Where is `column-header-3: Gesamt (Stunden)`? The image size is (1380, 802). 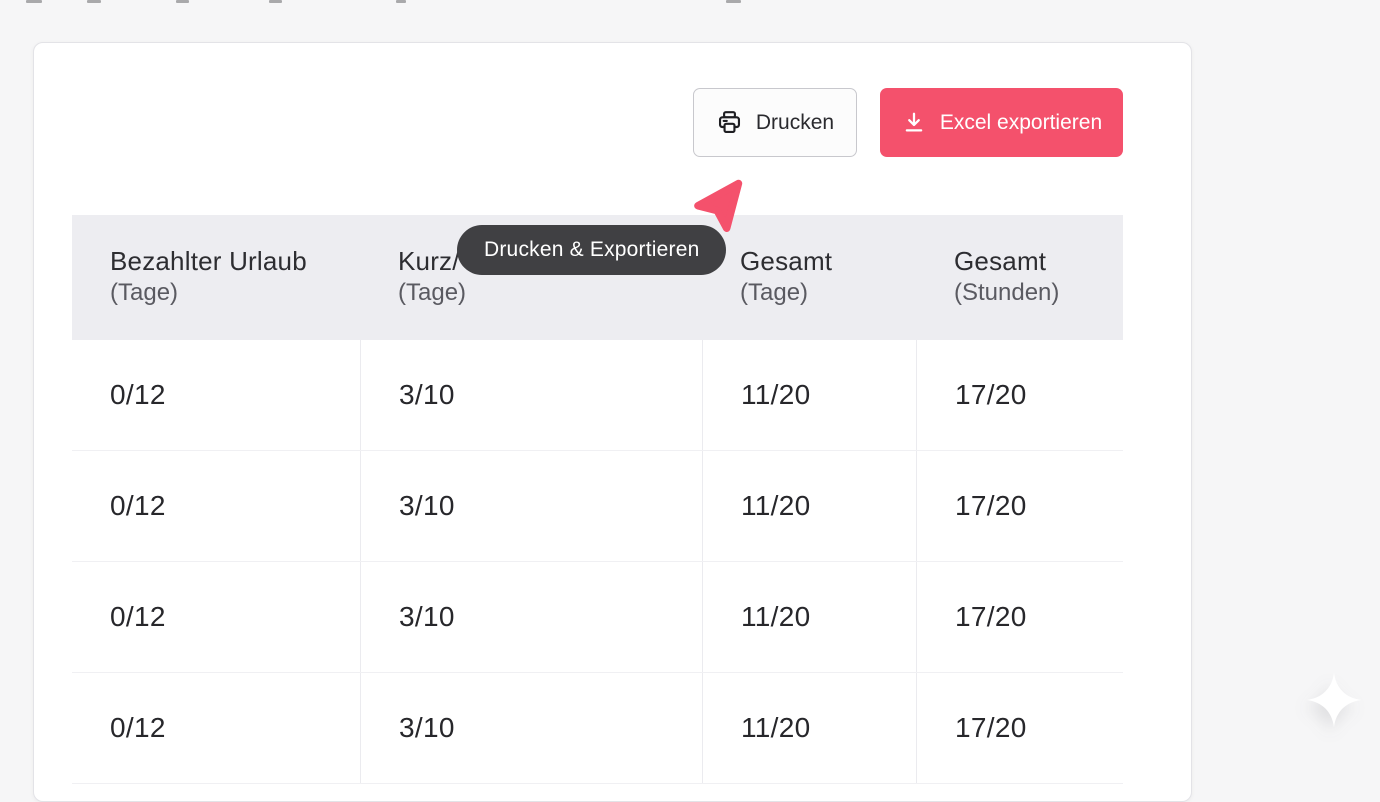 column-header-3: Gesamt (Stunden) is located at coordinates (1019, 277).